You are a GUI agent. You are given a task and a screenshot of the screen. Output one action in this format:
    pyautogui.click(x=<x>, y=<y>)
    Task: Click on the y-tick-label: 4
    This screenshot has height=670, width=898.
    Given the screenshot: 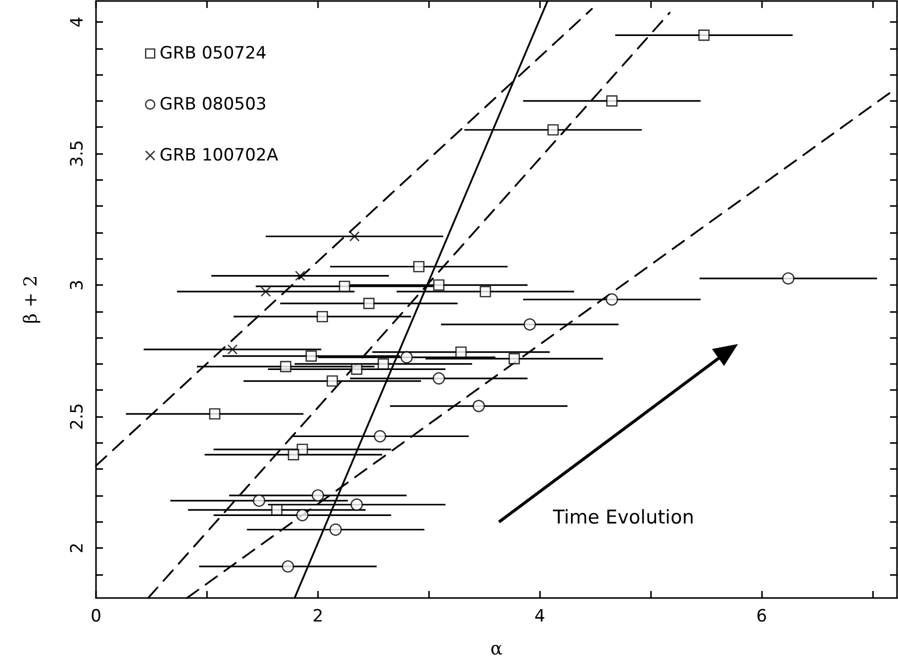 What is the action you would take?
    pyautogui.click(x=78, y=22)
    